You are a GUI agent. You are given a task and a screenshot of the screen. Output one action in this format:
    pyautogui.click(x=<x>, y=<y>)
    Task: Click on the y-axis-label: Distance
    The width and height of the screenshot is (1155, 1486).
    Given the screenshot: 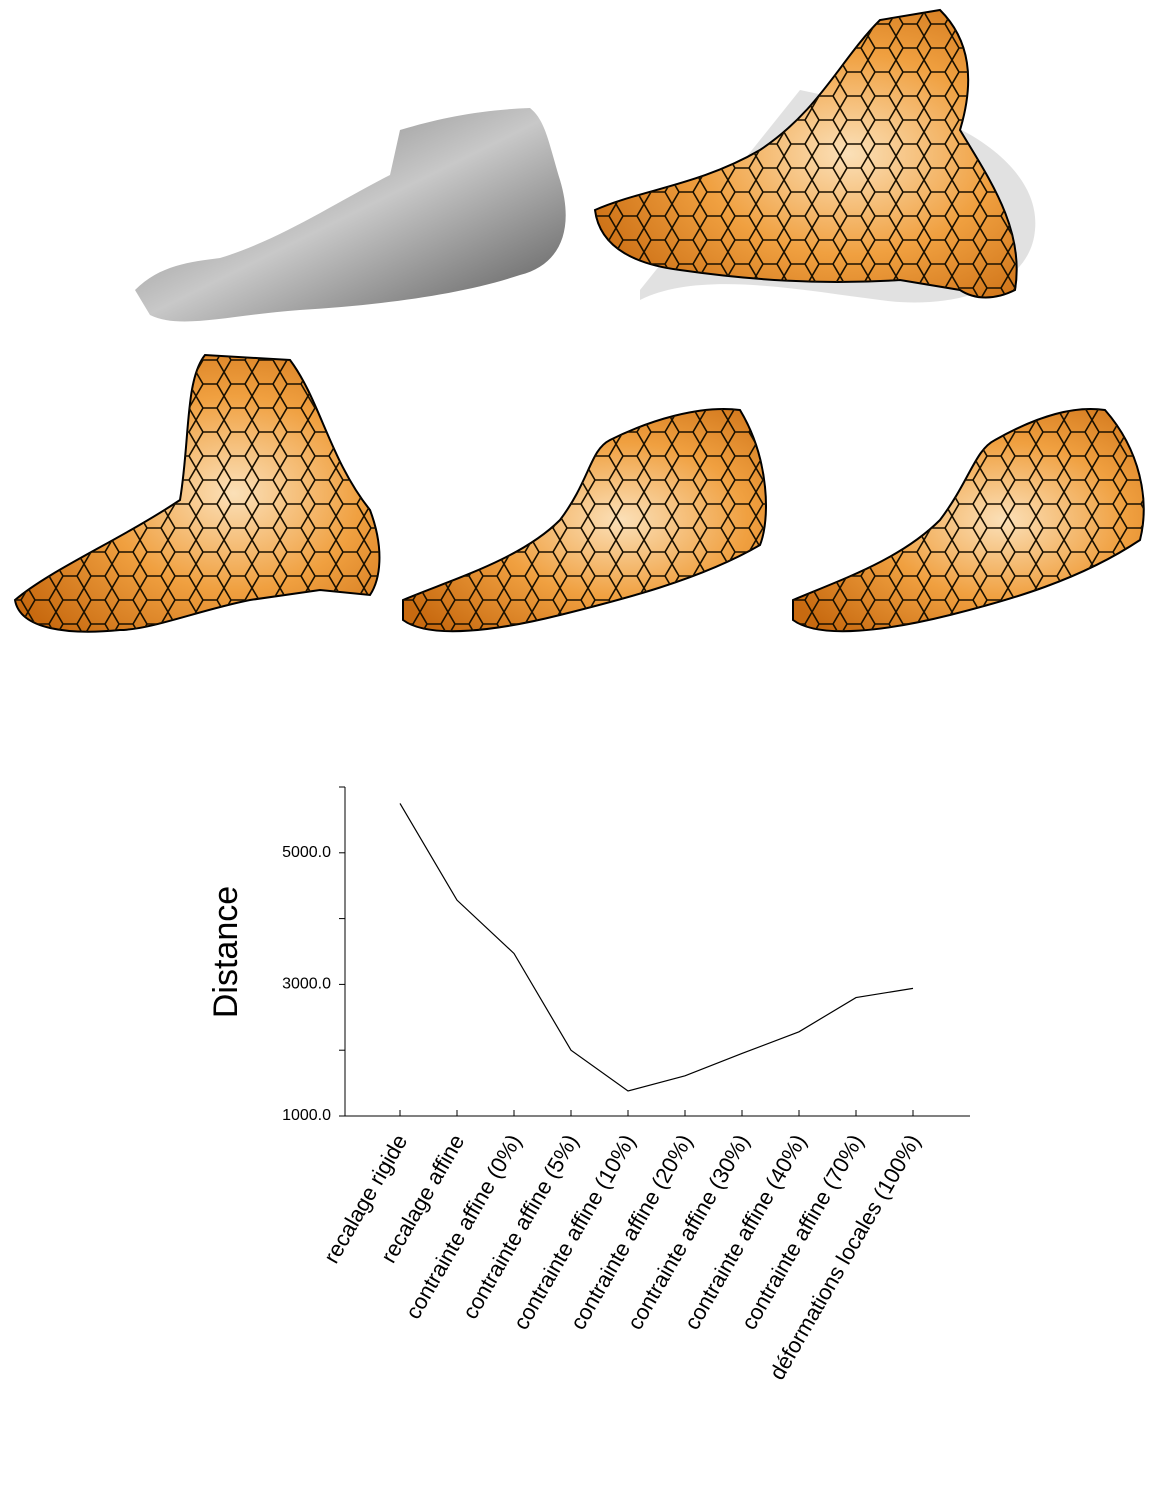 What is the action you would take?
    pyautogui.click(x=226, y=952)
    